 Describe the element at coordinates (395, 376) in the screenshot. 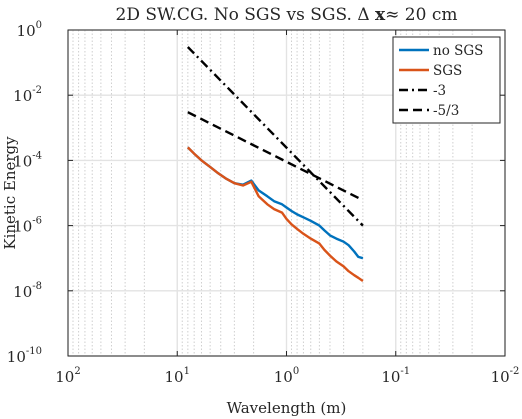

I see `x-tick-label: 10⁻¹` at that location.